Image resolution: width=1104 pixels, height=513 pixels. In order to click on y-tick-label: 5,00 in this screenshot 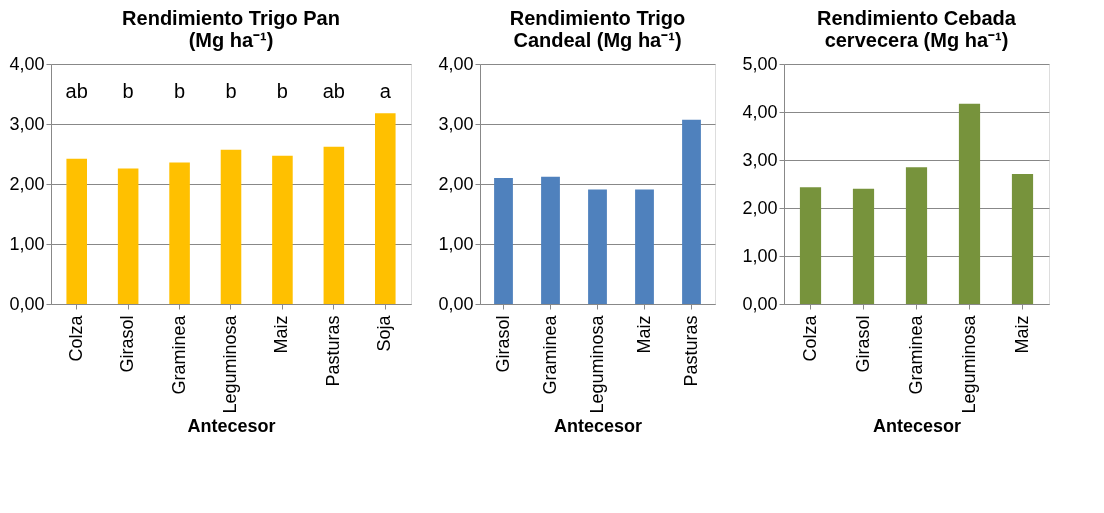, I will do `click(760, 63)`.